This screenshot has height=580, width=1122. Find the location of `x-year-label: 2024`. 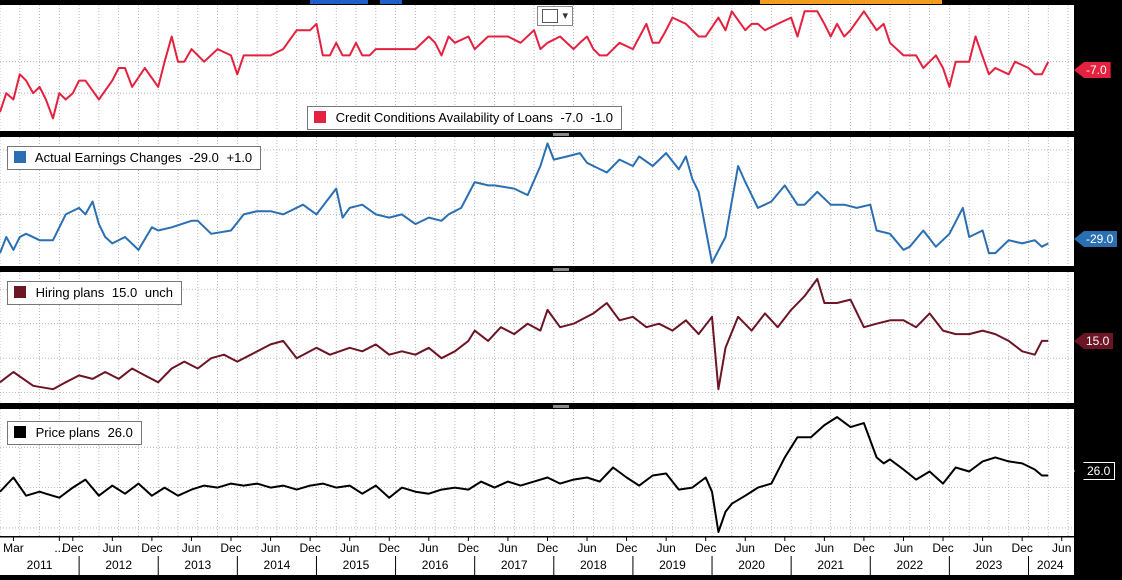

x-year-label: 2024 is located at coordinates (1050, 565).